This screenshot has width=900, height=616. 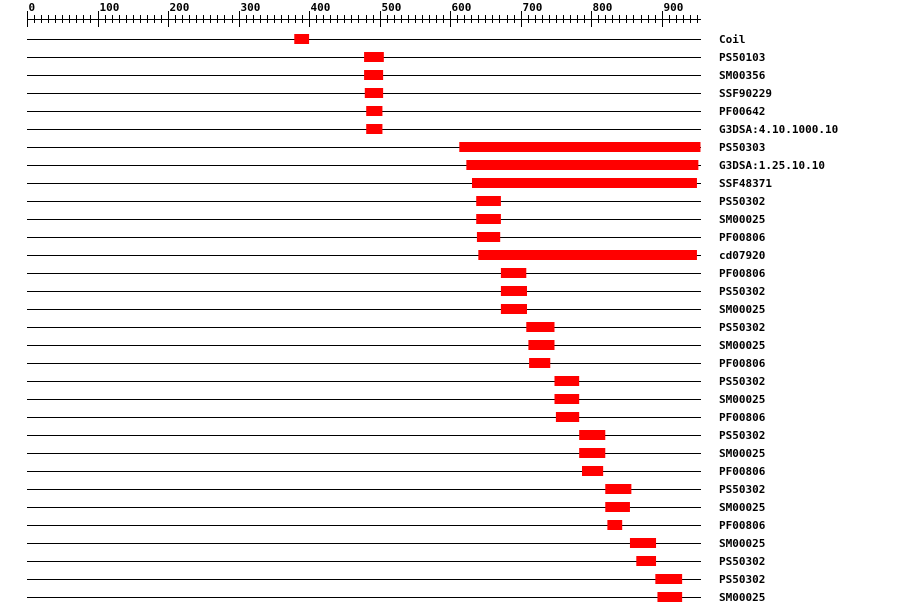 I want to click on row-label: PS50303, so click(x=742, y=147).